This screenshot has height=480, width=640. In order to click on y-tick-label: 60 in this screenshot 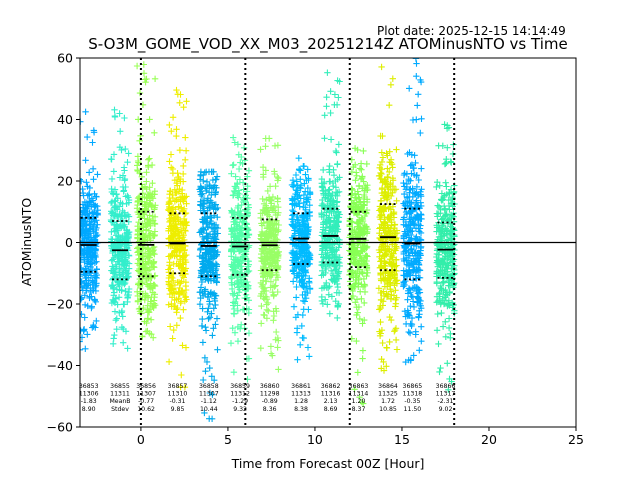, I will do `click(65, 58)`.